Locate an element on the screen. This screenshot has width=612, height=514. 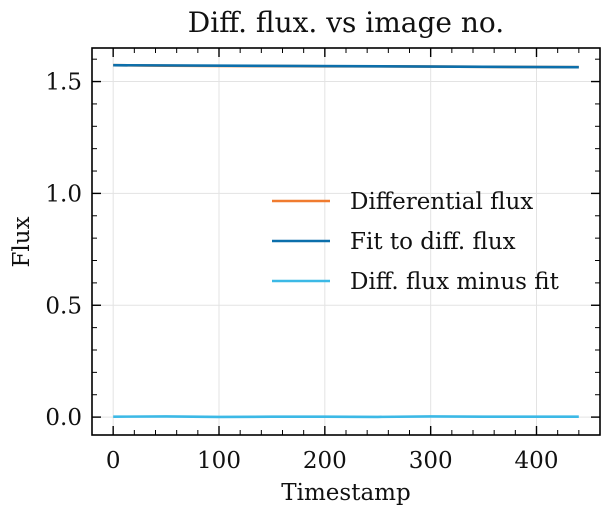
x-tick-label: 100 is located at coordinates (219, 461).